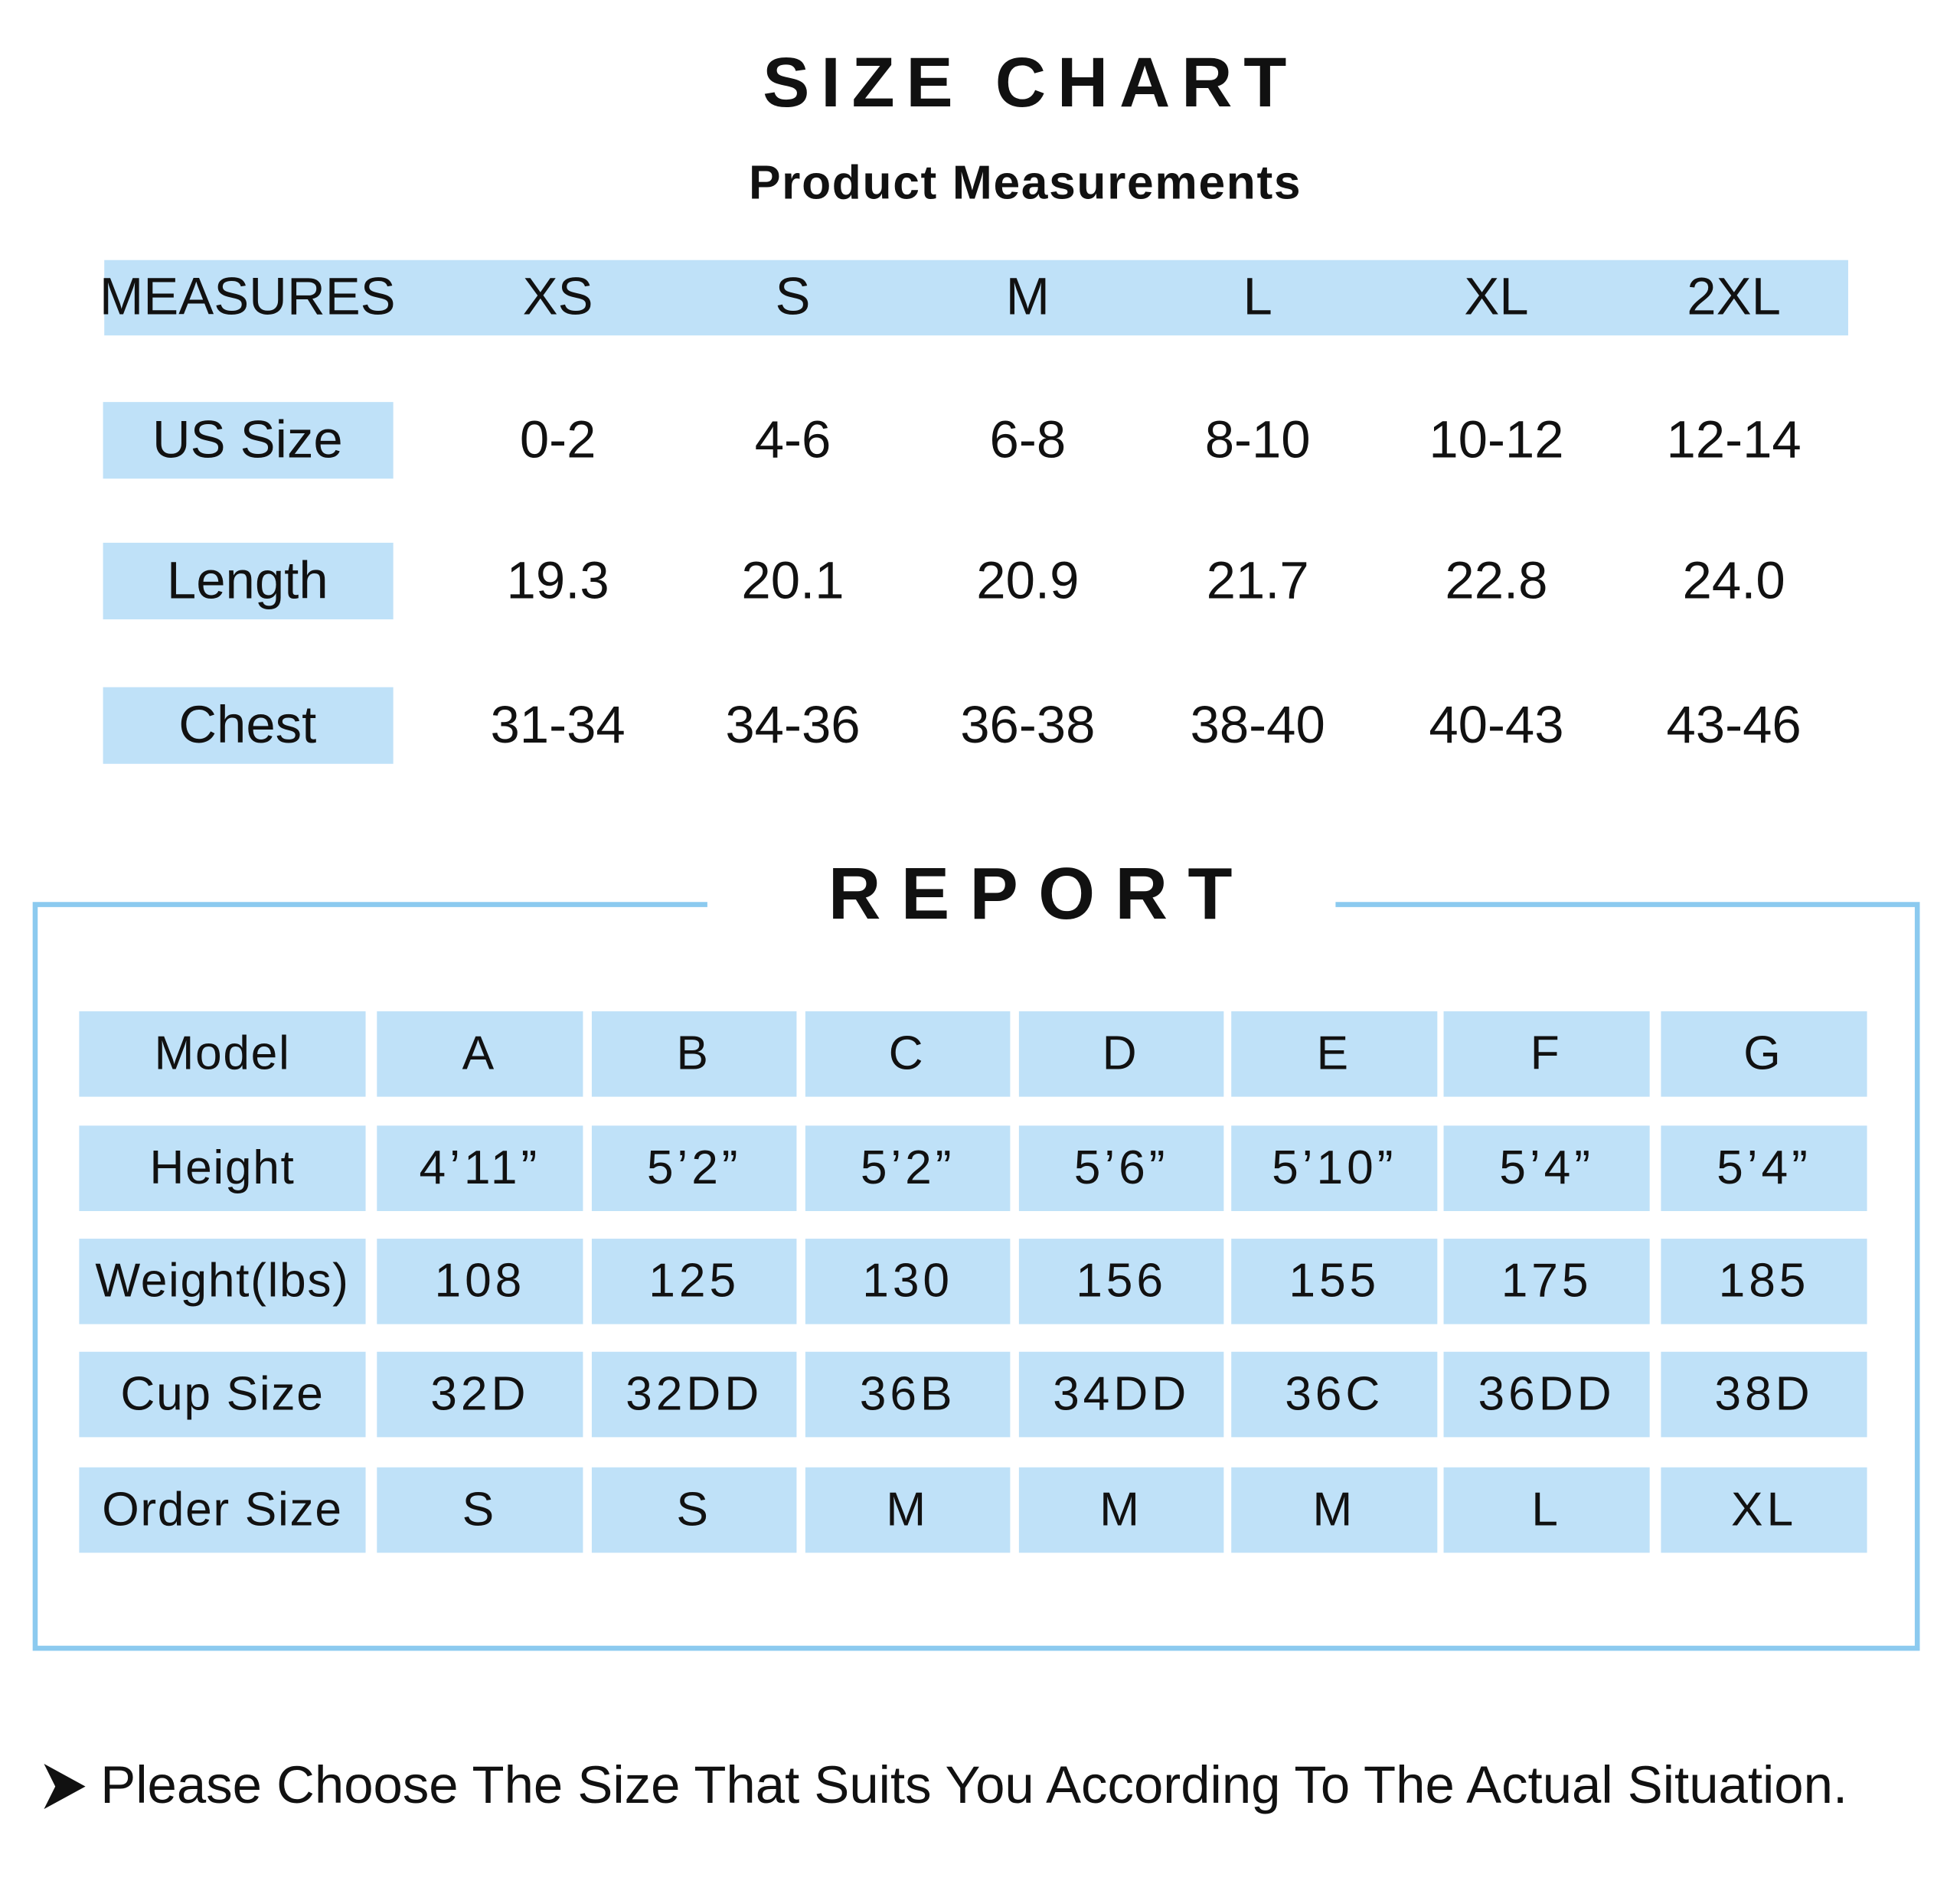  I want to click on report-cell: 36DD, so click(1546, 1393).